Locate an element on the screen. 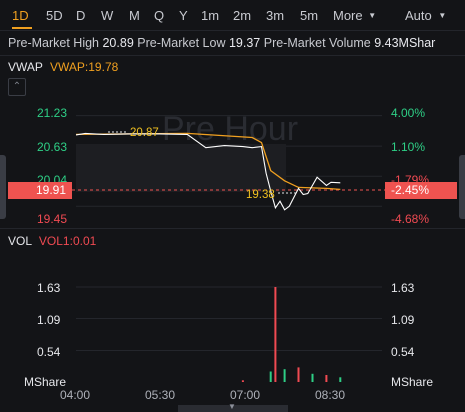 The image size is (465, 412). price-indicator-header: VWAP VWAP:19.78 is located at coordinates (63, 67).